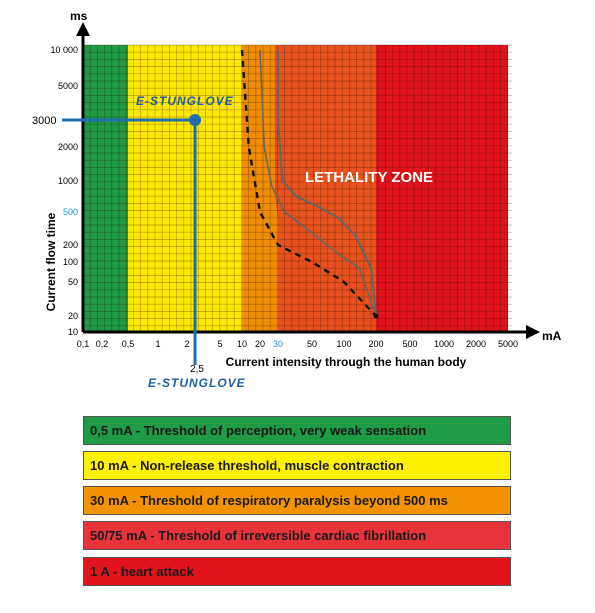 Image resolution: width=595 pixels, height=613 pixels. What do you see at coordinates (312, 344) in the screenshot?
I see `x-tick-label: 50` at bounding box center [312, 344].